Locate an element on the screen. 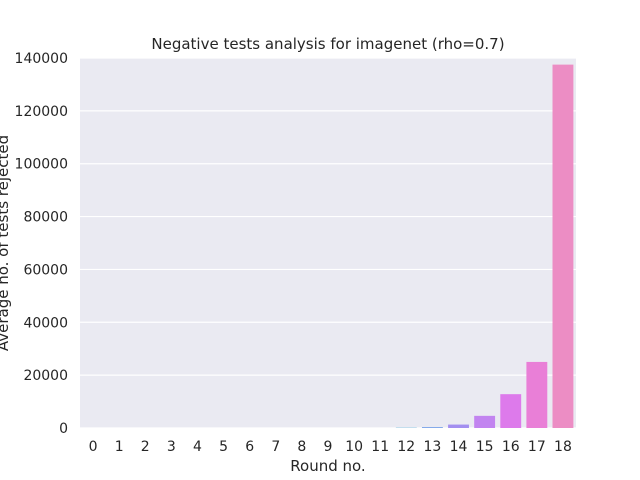 Image resolution: width=640 pixels, height=480 pixels. y-tick-label: 140000 is located at coordinates (41, 59).